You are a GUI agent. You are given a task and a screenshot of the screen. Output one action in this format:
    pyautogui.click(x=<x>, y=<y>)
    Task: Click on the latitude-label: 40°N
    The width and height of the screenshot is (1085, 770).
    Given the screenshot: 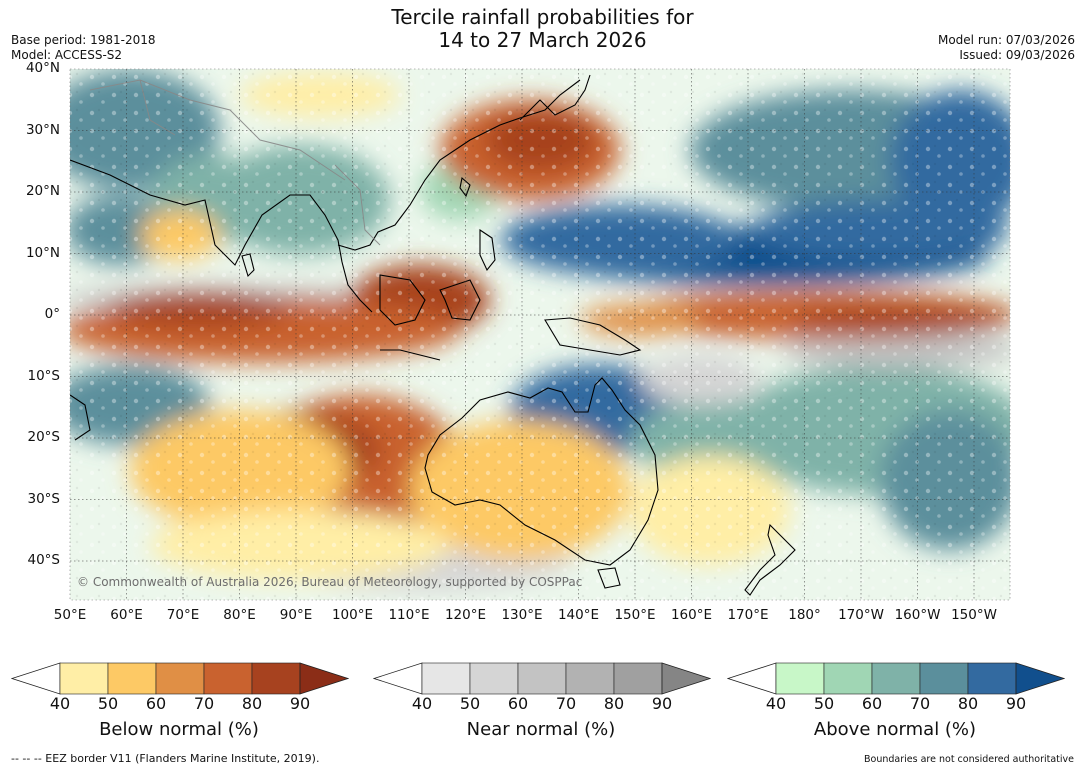 What is the action you would take?
    pyautogui.click(x=42, y=68)
    